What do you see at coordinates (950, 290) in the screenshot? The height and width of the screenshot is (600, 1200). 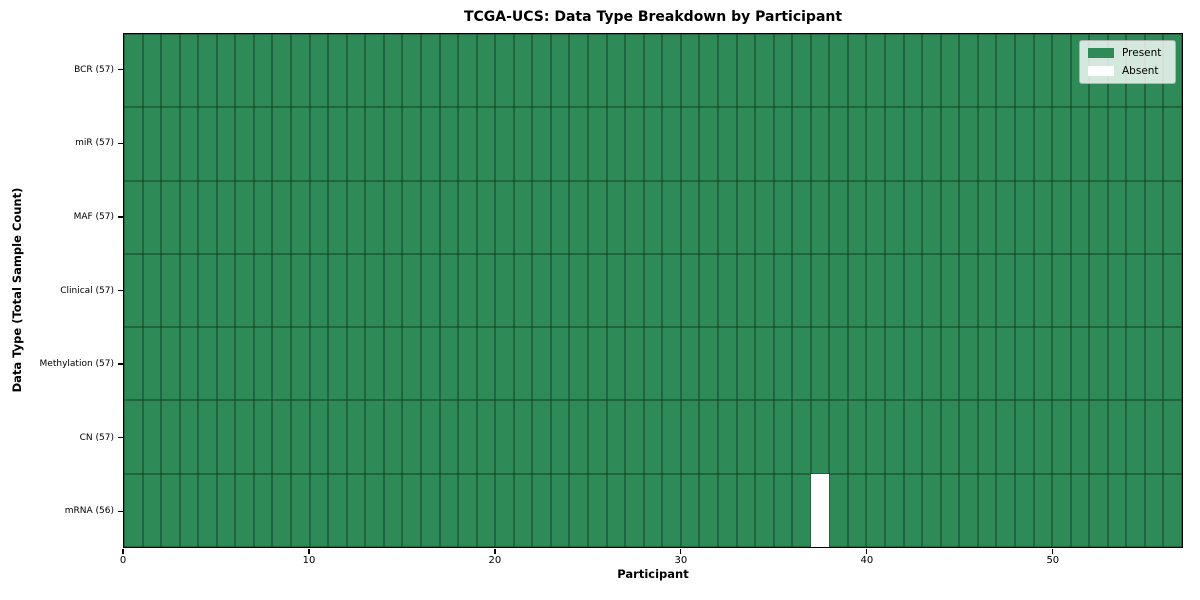 I see `heatmap-cell-Clinical-p44` at bounding box center [950, 290].